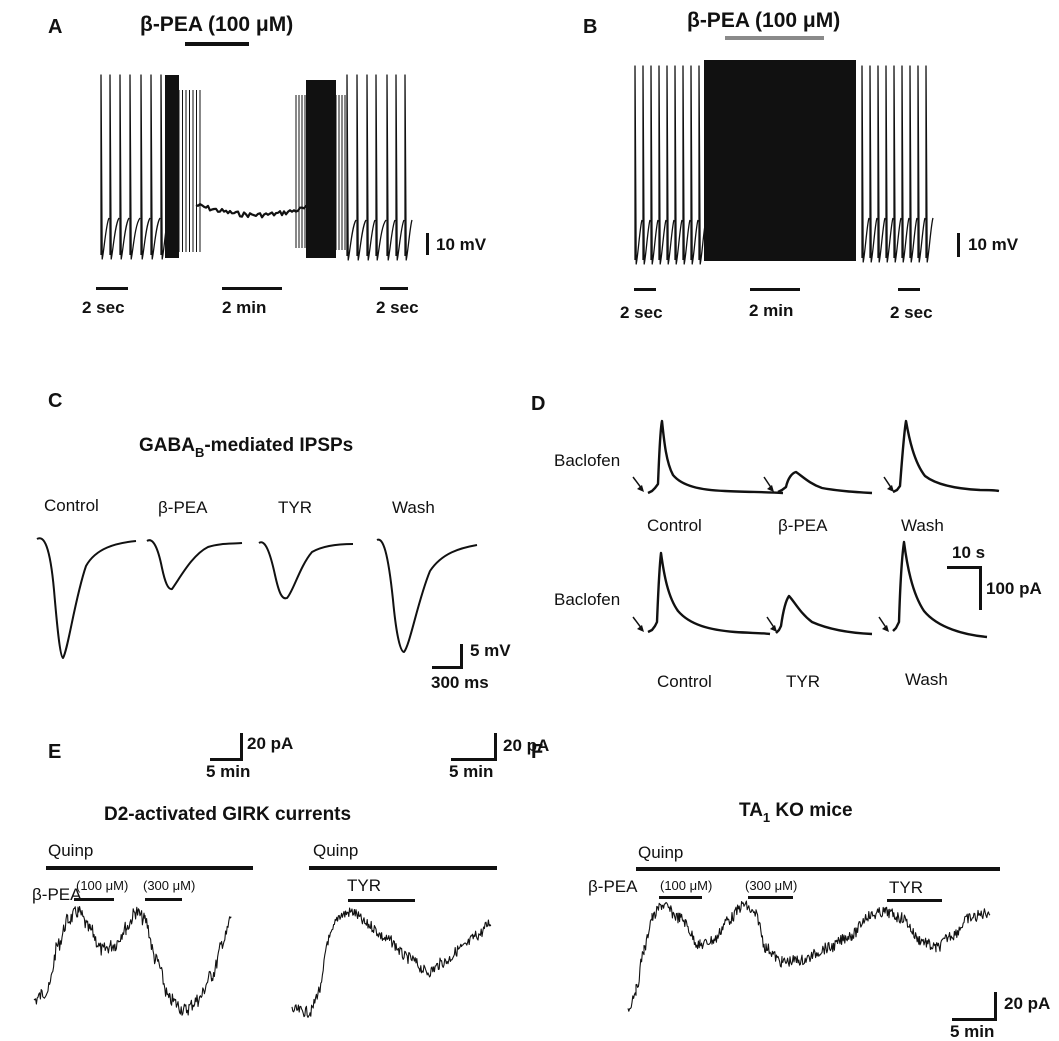 This screenshot has height=1041, width=1059. Describe the element at coordinates (55, 27) in the screenshot. I see `panel-a-letter: A` at that location.